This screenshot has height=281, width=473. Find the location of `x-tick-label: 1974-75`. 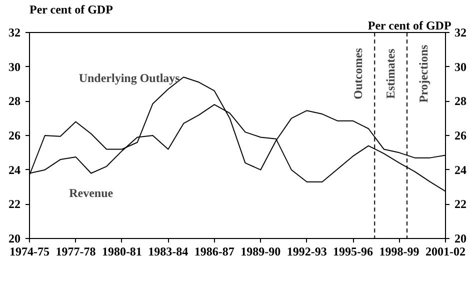

x-tick-label: 1974-75 is located at coordinates (30, 251).